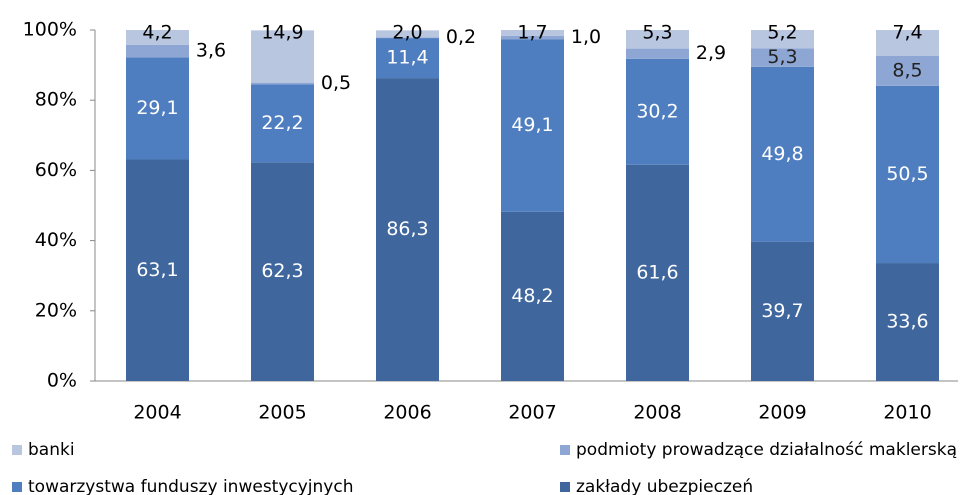 Image resolution: width=960 pixels, height=495 pixels. I want to click on data-label: 39,7, so click(782, 311).